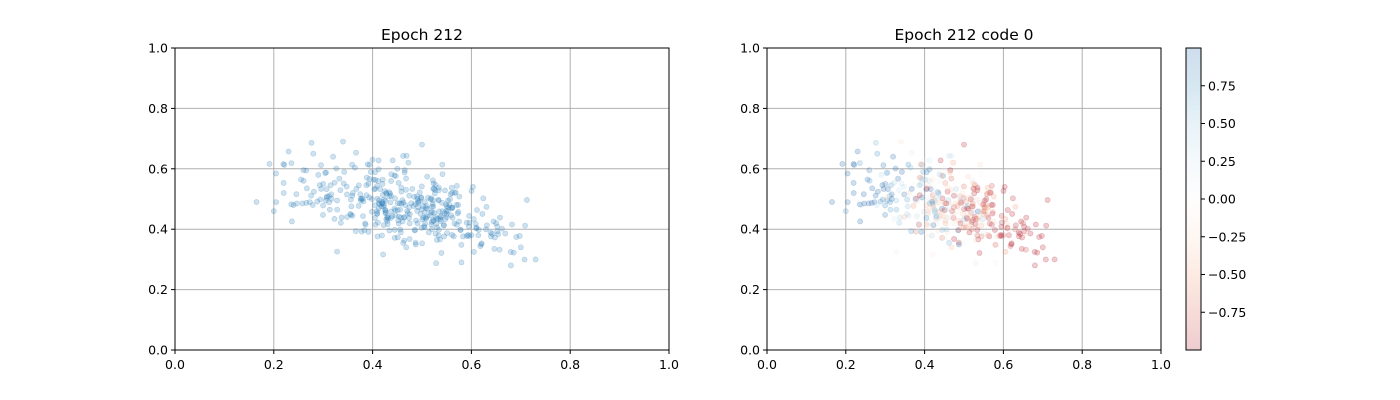  Describe the element at coordinates (274, 364) in the screenshot. I see `x-tick-label: 0.2` at that location.